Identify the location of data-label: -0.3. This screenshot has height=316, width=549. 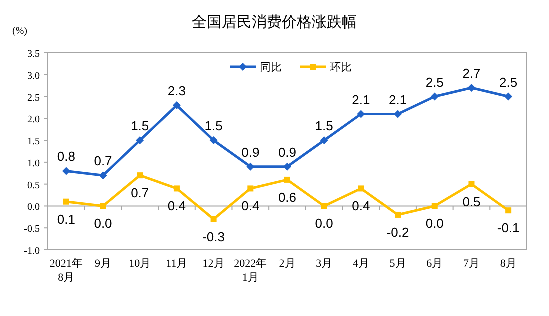
(214, 236).